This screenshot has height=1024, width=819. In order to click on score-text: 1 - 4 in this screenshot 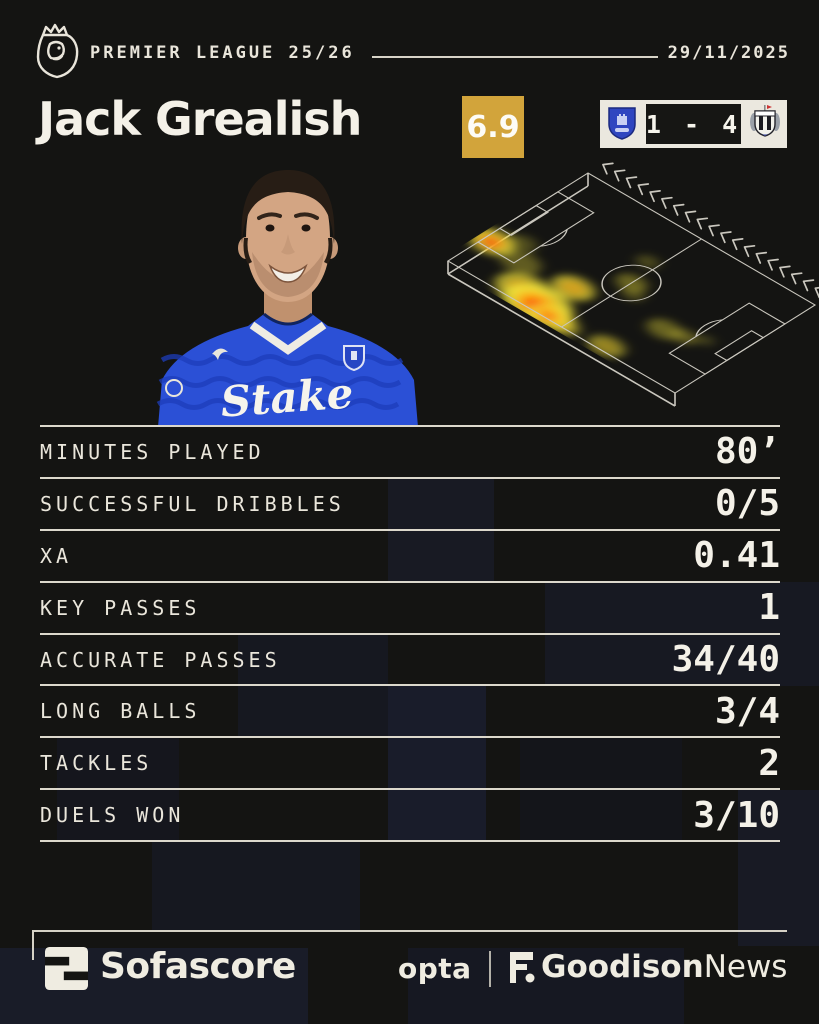, I will do `click(693, 124)`.